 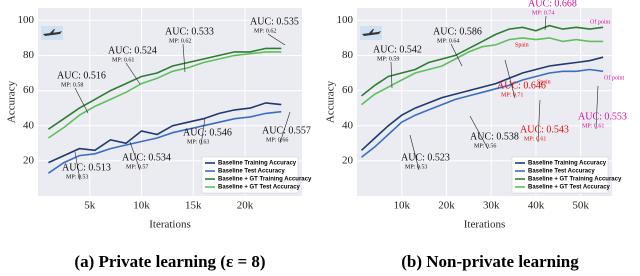 I want to click on annotation-text: AUC: 0.543, so click(x=544, y=129).